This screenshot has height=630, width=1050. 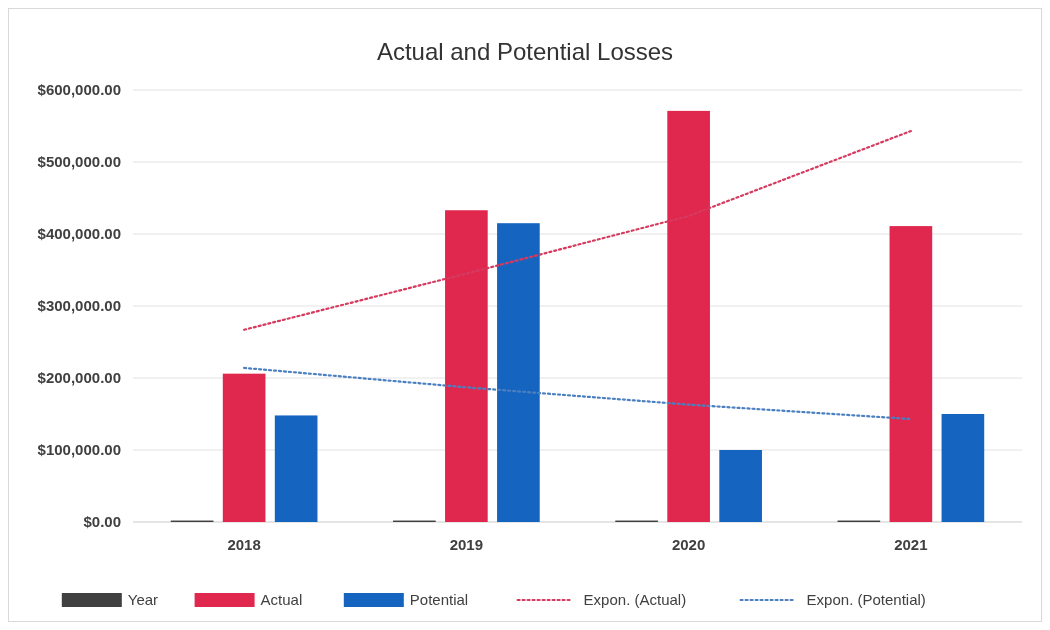 What do you see at coordinates (102, 522) in the screenshot?
I see `y-tick-label: $0.00` at bounding box center [102, 522].